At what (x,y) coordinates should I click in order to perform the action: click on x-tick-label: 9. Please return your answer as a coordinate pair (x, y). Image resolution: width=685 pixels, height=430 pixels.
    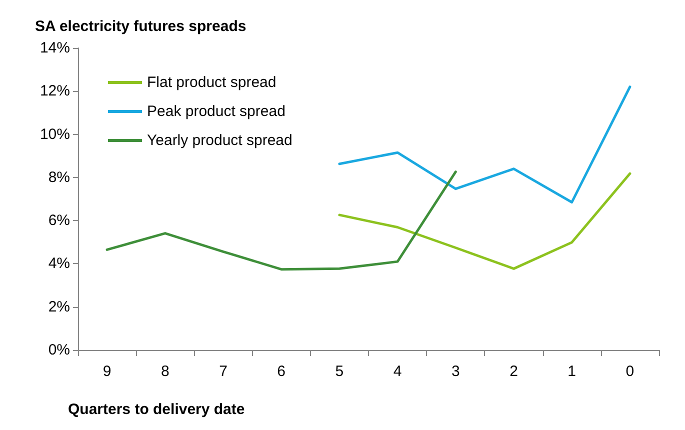
    Looking at the image, I should click on (107, 371).